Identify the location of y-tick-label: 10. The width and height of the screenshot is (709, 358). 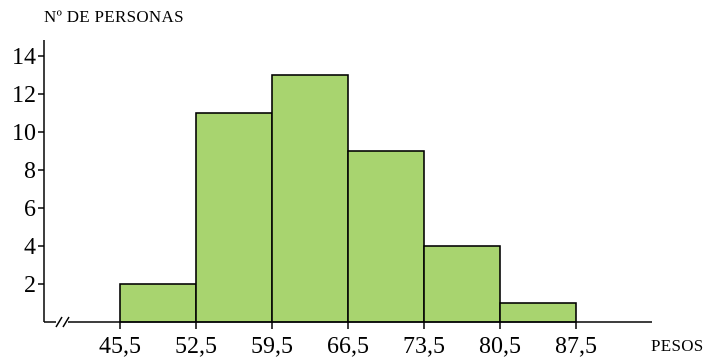
(24, 133).